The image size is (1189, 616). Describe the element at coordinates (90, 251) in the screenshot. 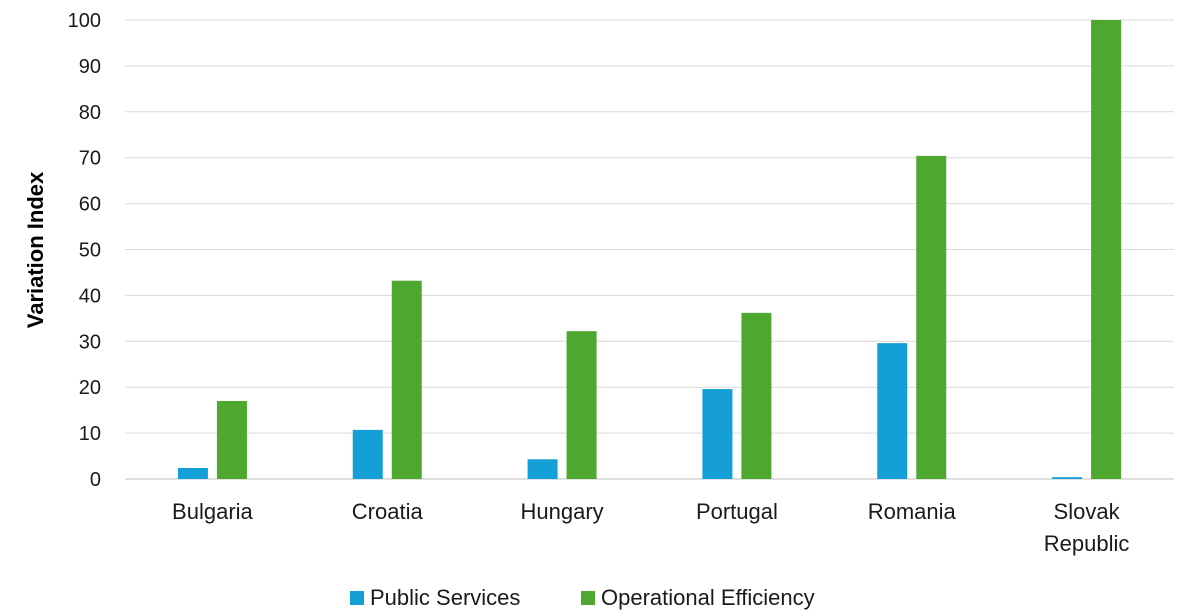

I see `y-tick-label: 50` at that location.